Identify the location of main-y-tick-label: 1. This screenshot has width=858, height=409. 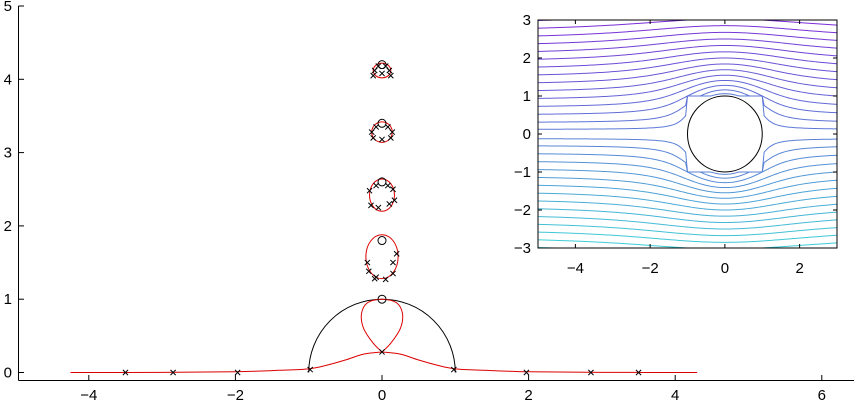
(8, 299).